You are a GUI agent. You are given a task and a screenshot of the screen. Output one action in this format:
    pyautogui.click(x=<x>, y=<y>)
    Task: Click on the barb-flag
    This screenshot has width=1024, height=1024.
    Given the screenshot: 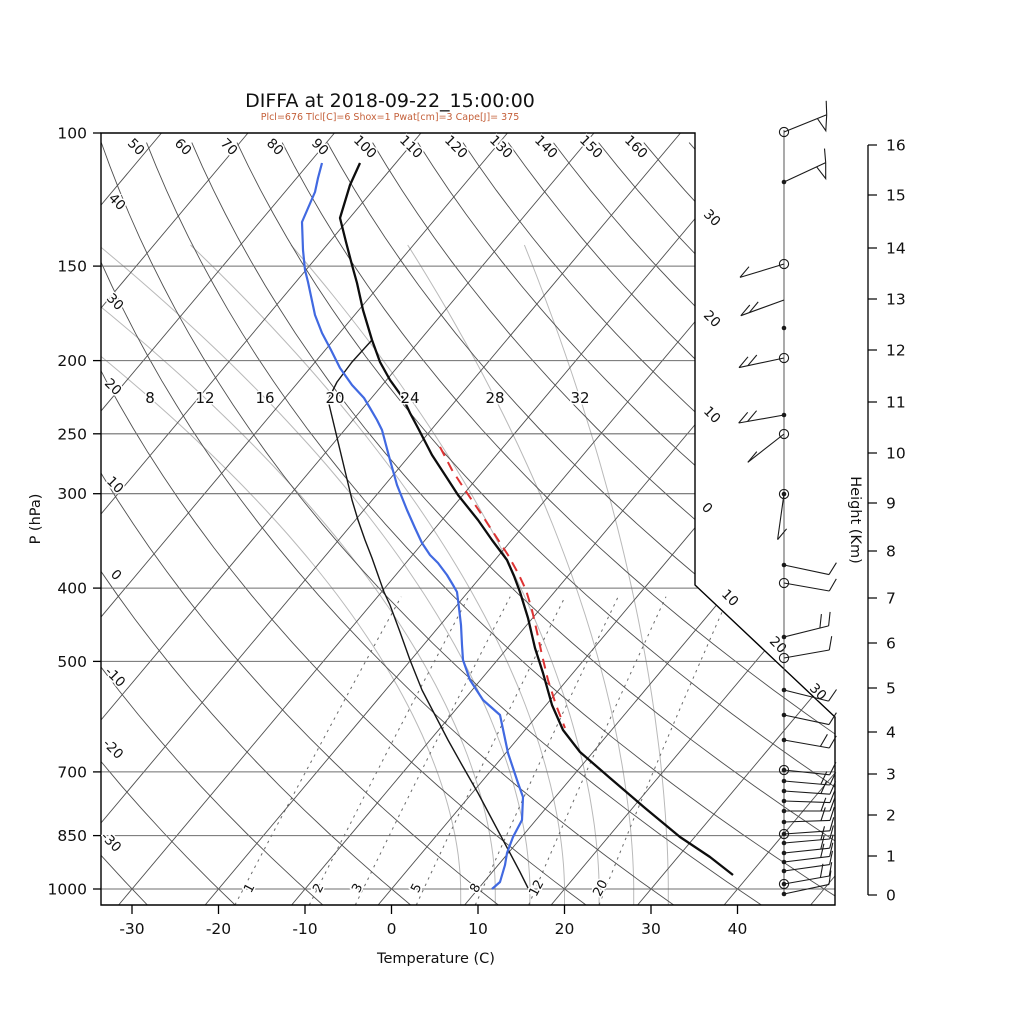 What is the action you would take?
    pyautogui.click(x=822, y=123)
    